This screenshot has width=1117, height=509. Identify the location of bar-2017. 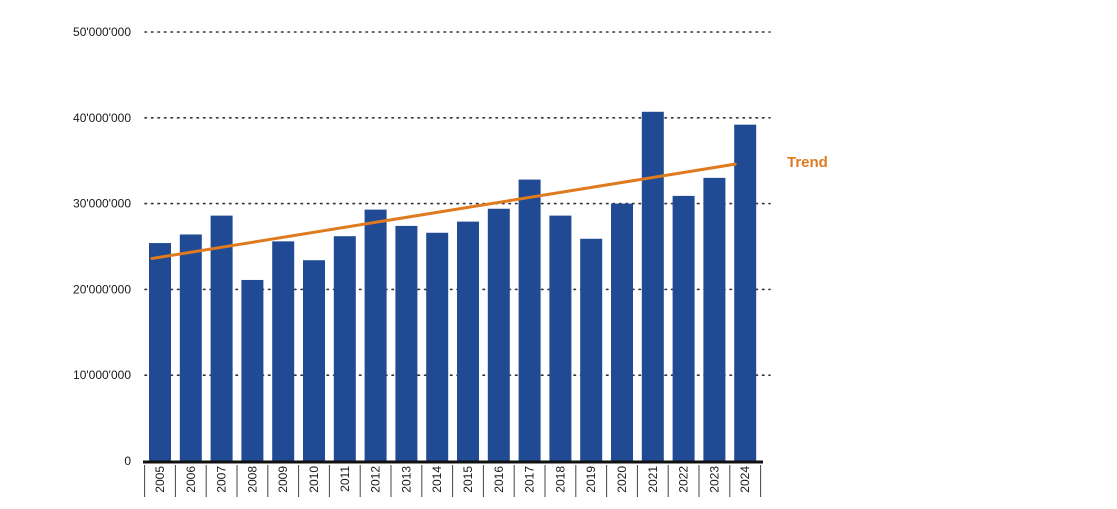
(529, 320).